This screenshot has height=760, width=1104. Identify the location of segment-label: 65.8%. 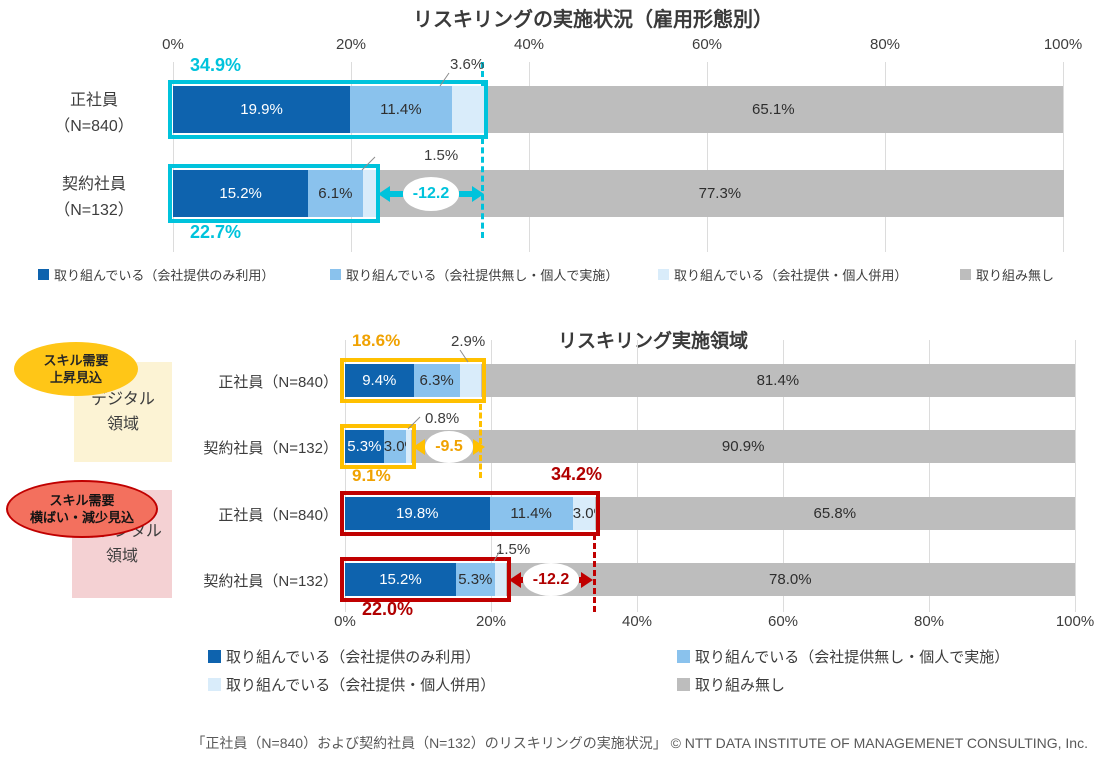
(835, 513).